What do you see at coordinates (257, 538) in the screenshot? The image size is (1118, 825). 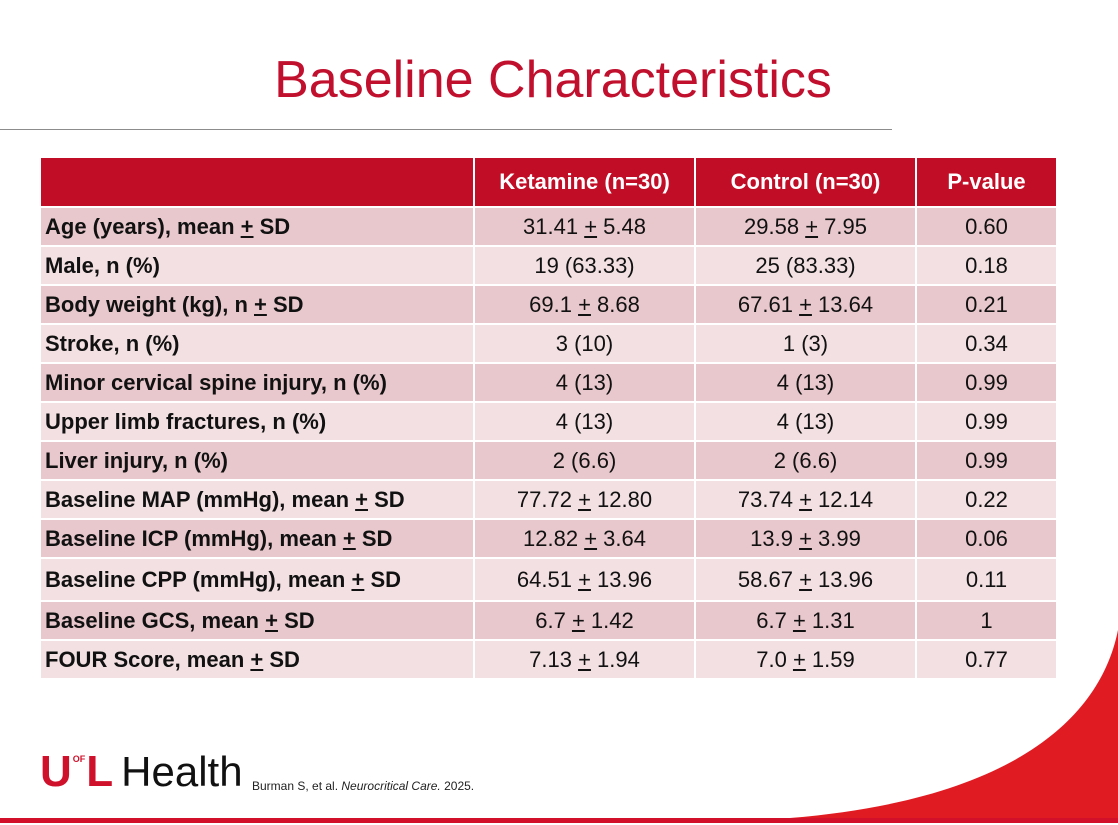 I see `row-label: Baseline ICP (mmHg), mean + SD` at bounding box center [257, 538].